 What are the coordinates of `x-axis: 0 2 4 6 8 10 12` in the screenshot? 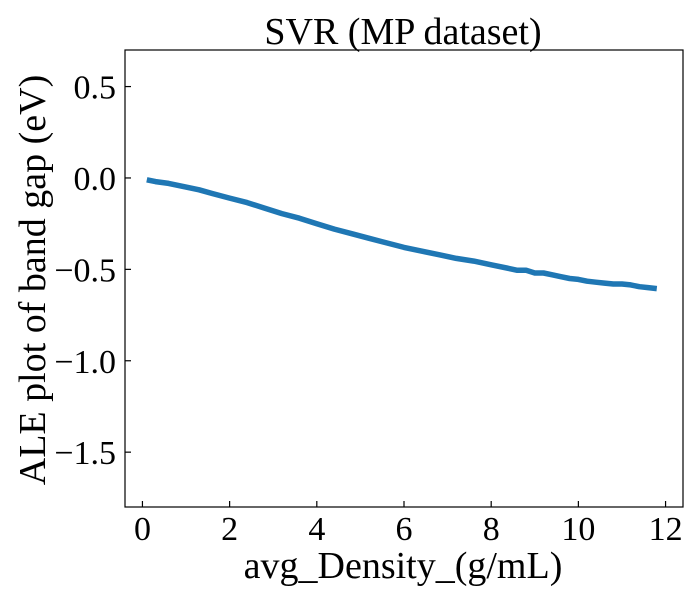 It's located at (408, 524).